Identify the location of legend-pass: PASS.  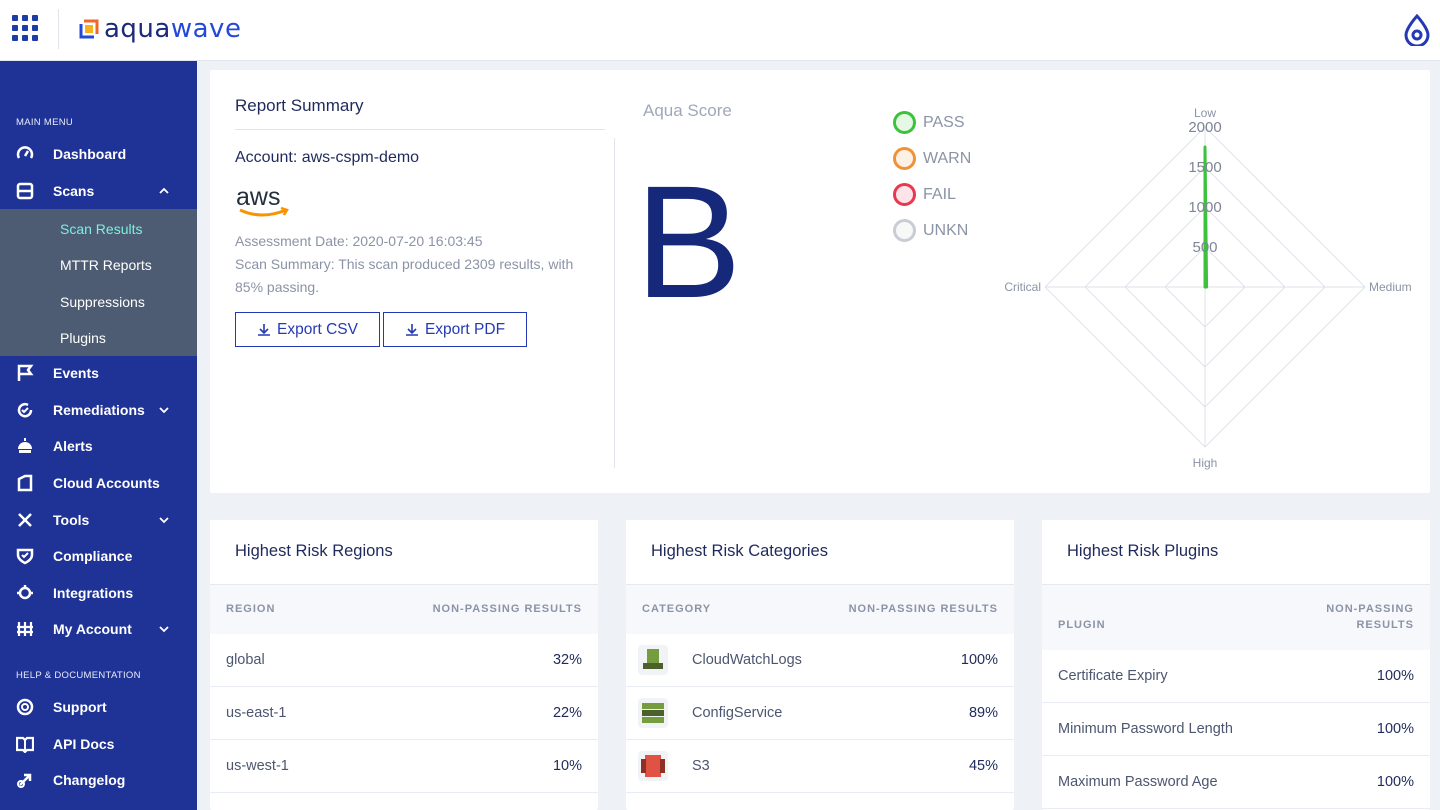
(929, 122).